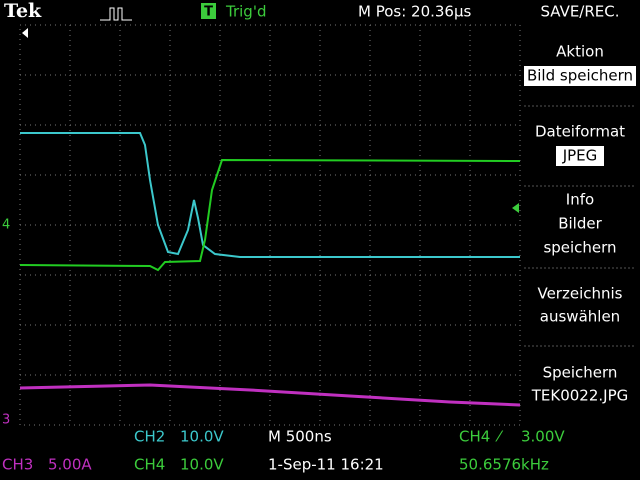  What do you see at coordinates (579, 12) in the screenshot?
I see `menu-title: SAVE/REC.` at bounding box center [579, 12].